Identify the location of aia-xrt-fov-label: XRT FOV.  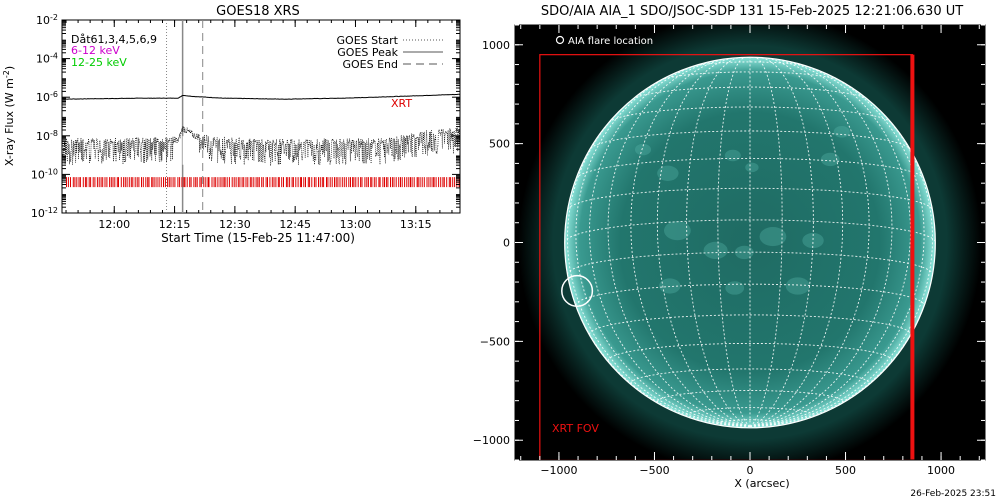
(575, 428).